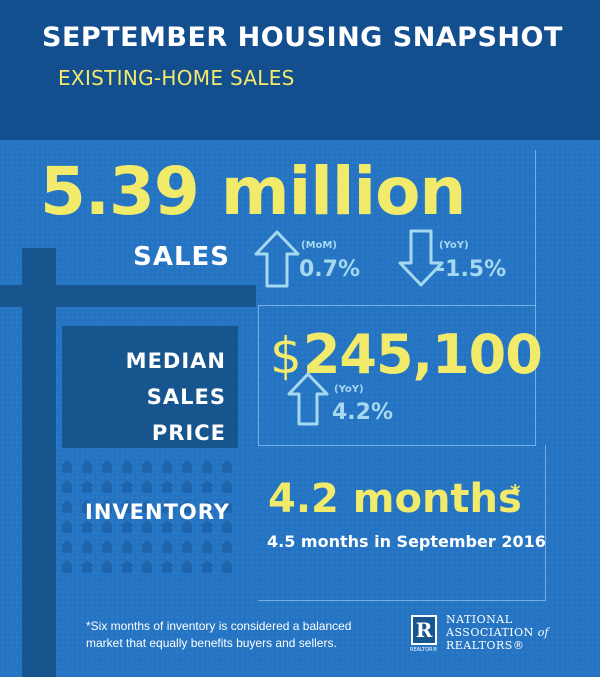 The width and height of the screenshot is (600, 677). What do you see at coordinates (421, 258) in the screenshot?
I see `arrow-down-icon` at bounding box center [421, 258].